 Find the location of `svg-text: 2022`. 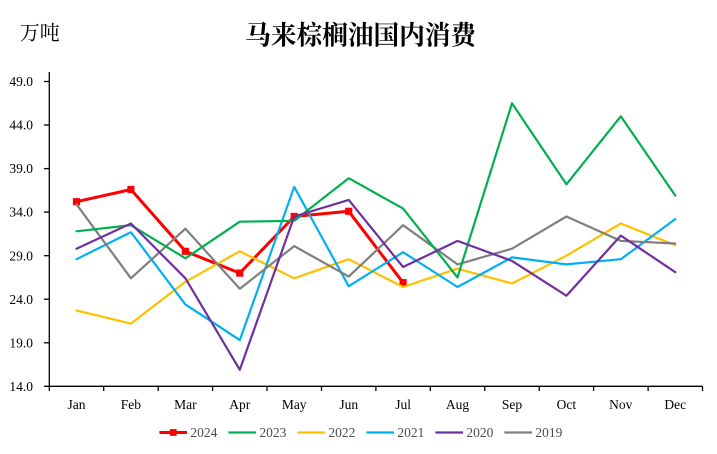

svg-text: 2022 is located at coordinates (341, 432).